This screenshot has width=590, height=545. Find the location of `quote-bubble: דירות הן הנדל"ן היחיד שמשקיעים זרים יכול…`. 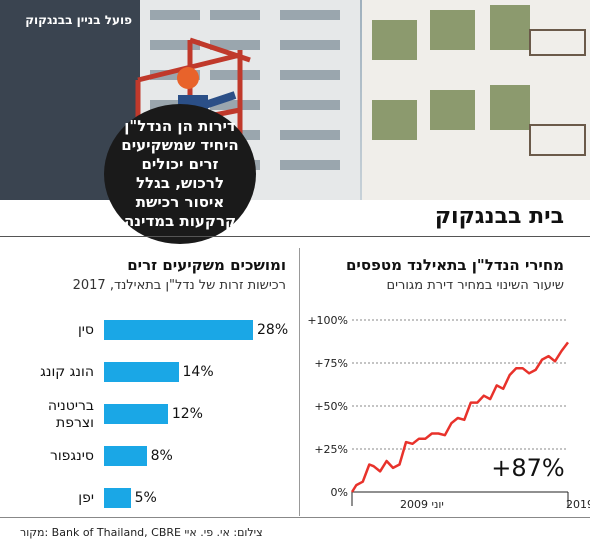

quote-bubble: דירות הן הנדל"ן היחיד שמשקיעים זרים יכול… is located at coordinates (180, 174).